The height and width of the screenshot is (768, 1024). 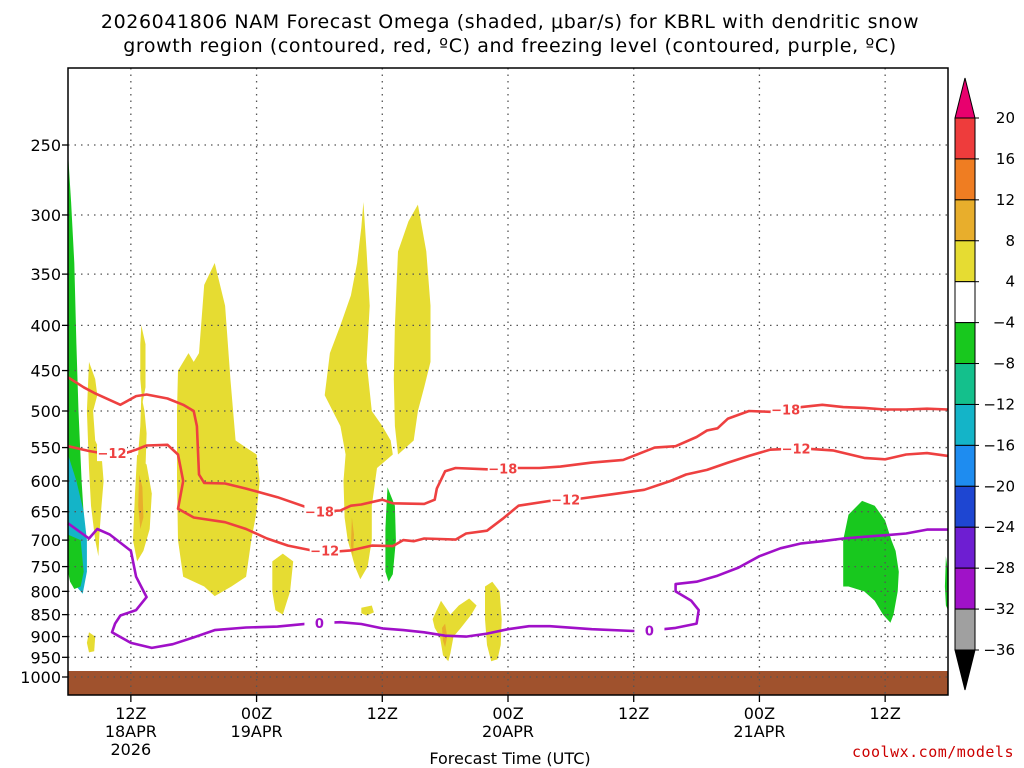 I want to click on colorbar-label: 4, so click(x=1010, y=282).